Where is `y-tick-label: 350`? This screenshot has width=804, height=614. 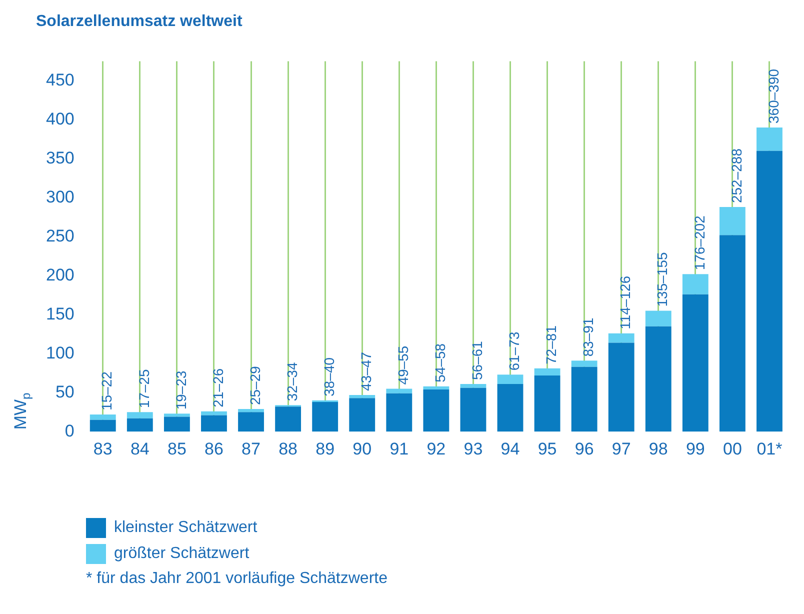 y-tick-label: 350 is located at coordinates (60, 158).